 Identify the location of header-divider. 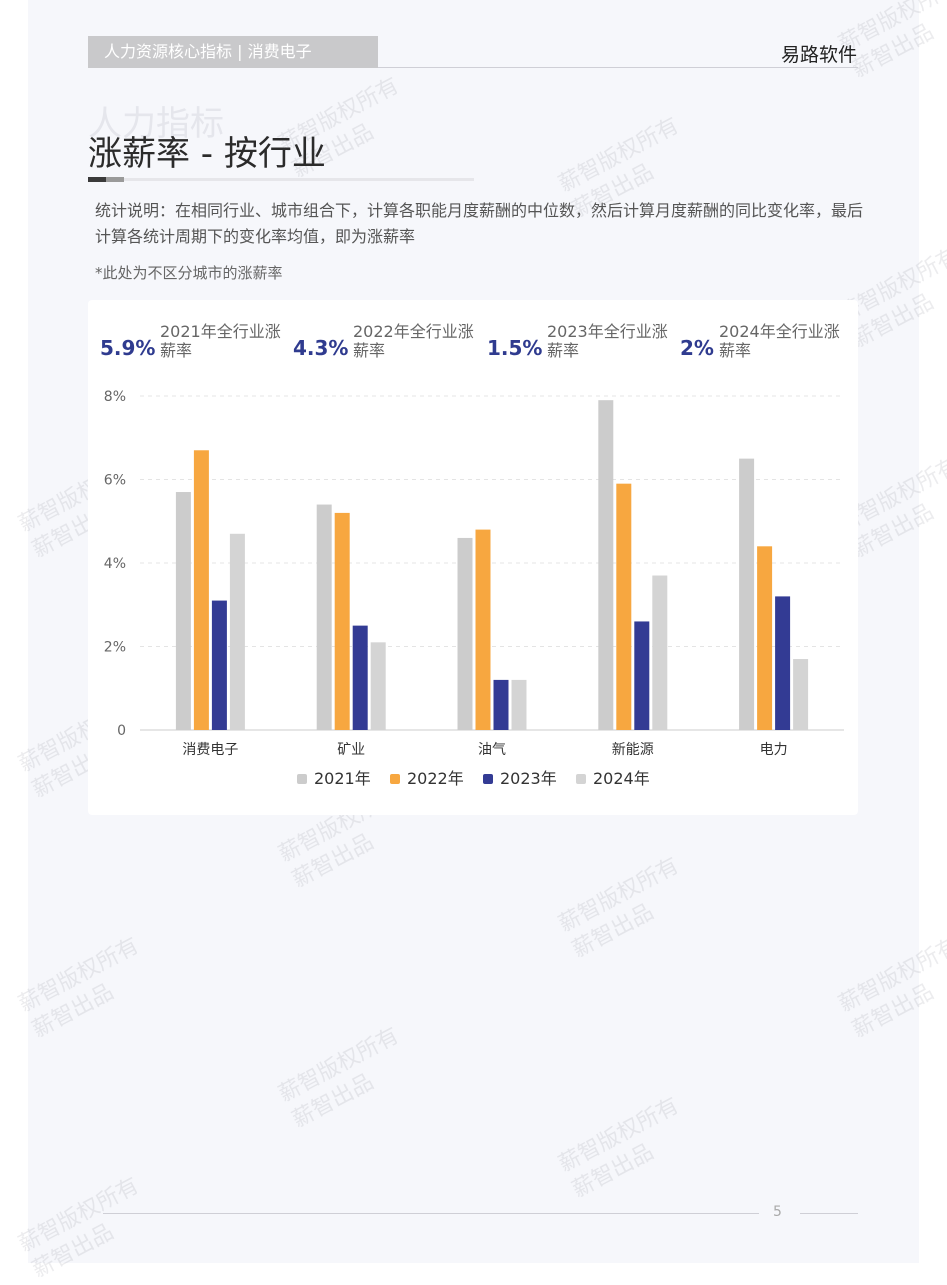
(618, 67).